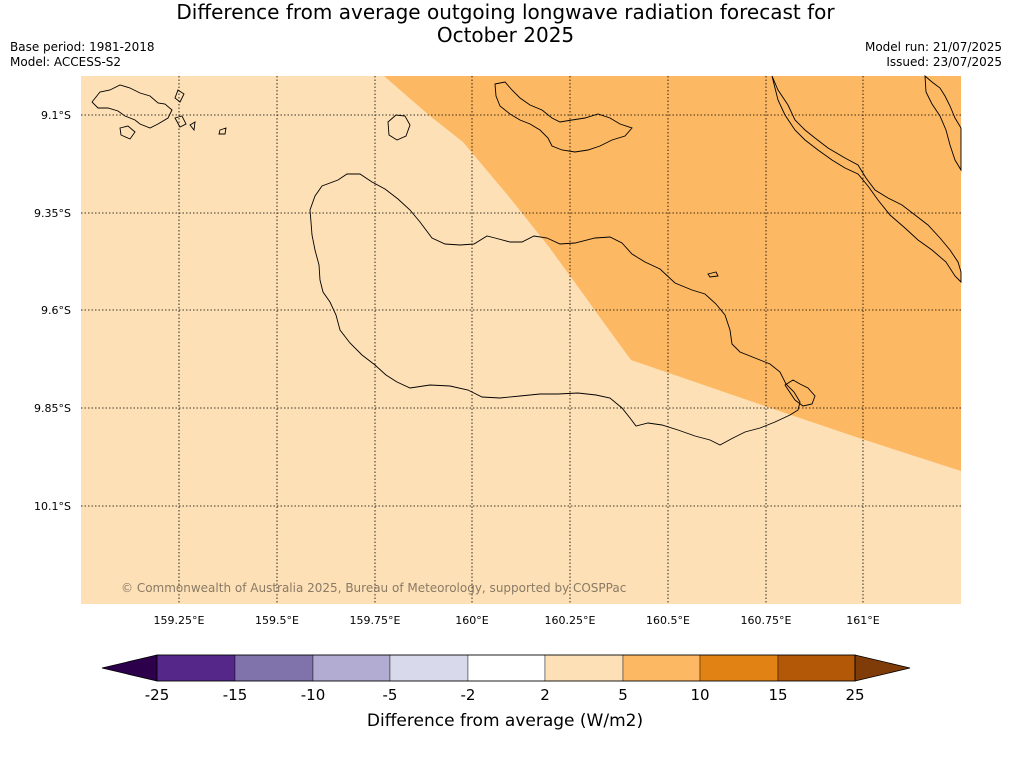 This screenshot has width=1011, height=758. Describe the element at coordinates (390, 695) in the screenshot. I see `colorbar-tick-label: -5` at that location.